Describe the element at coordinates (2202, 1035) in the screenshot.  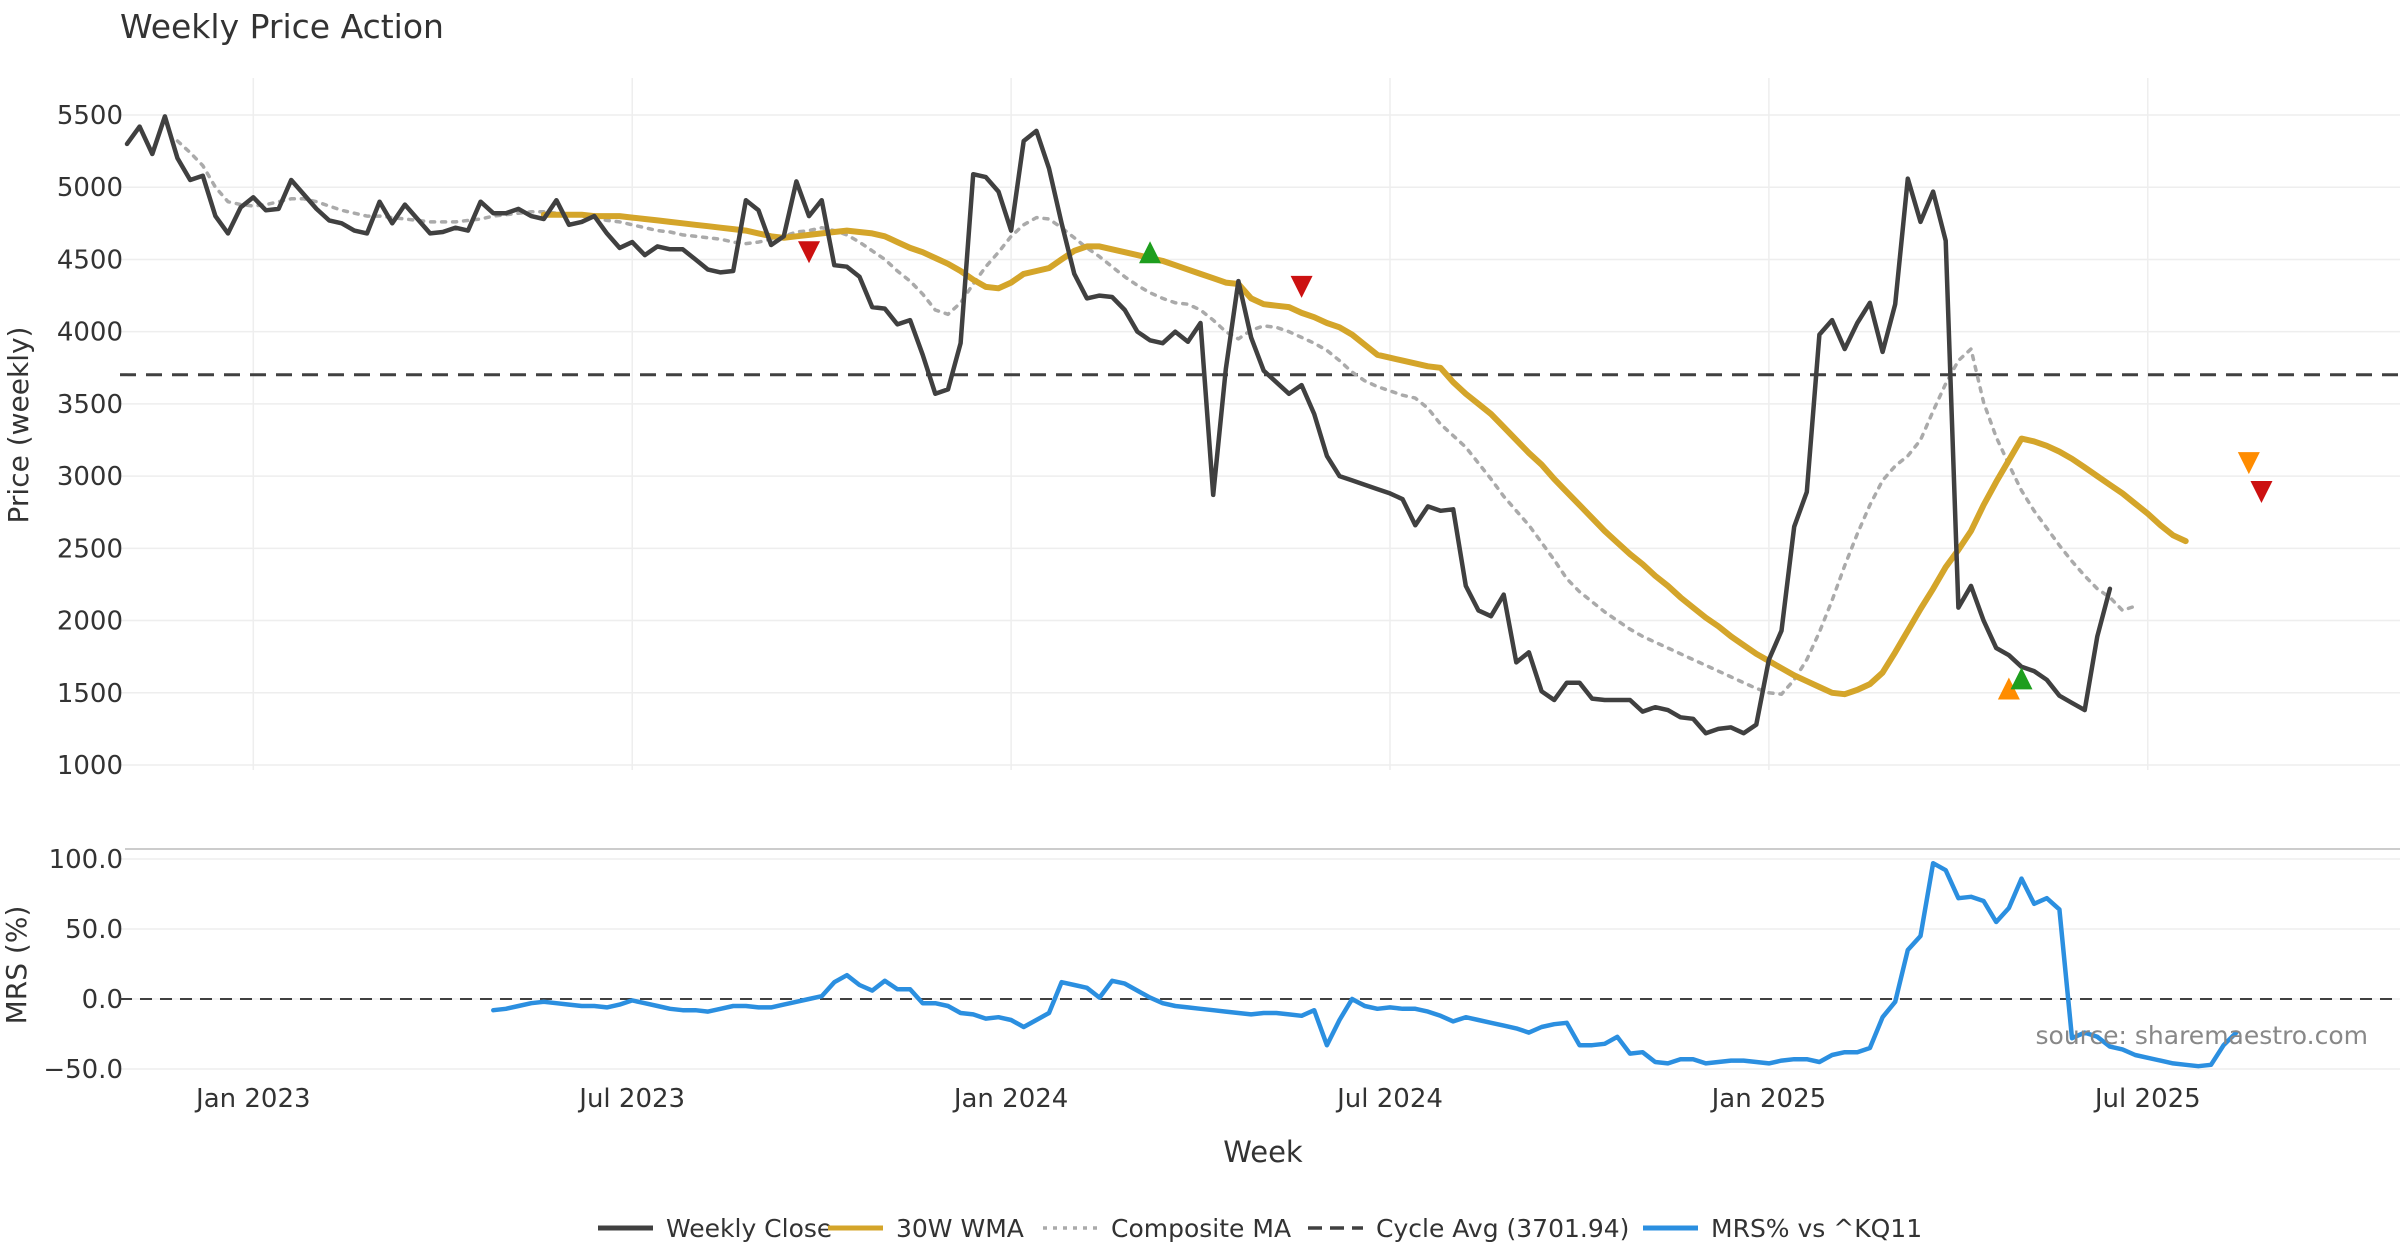
I see `source-note: source: sharemaestro.com` at that location.